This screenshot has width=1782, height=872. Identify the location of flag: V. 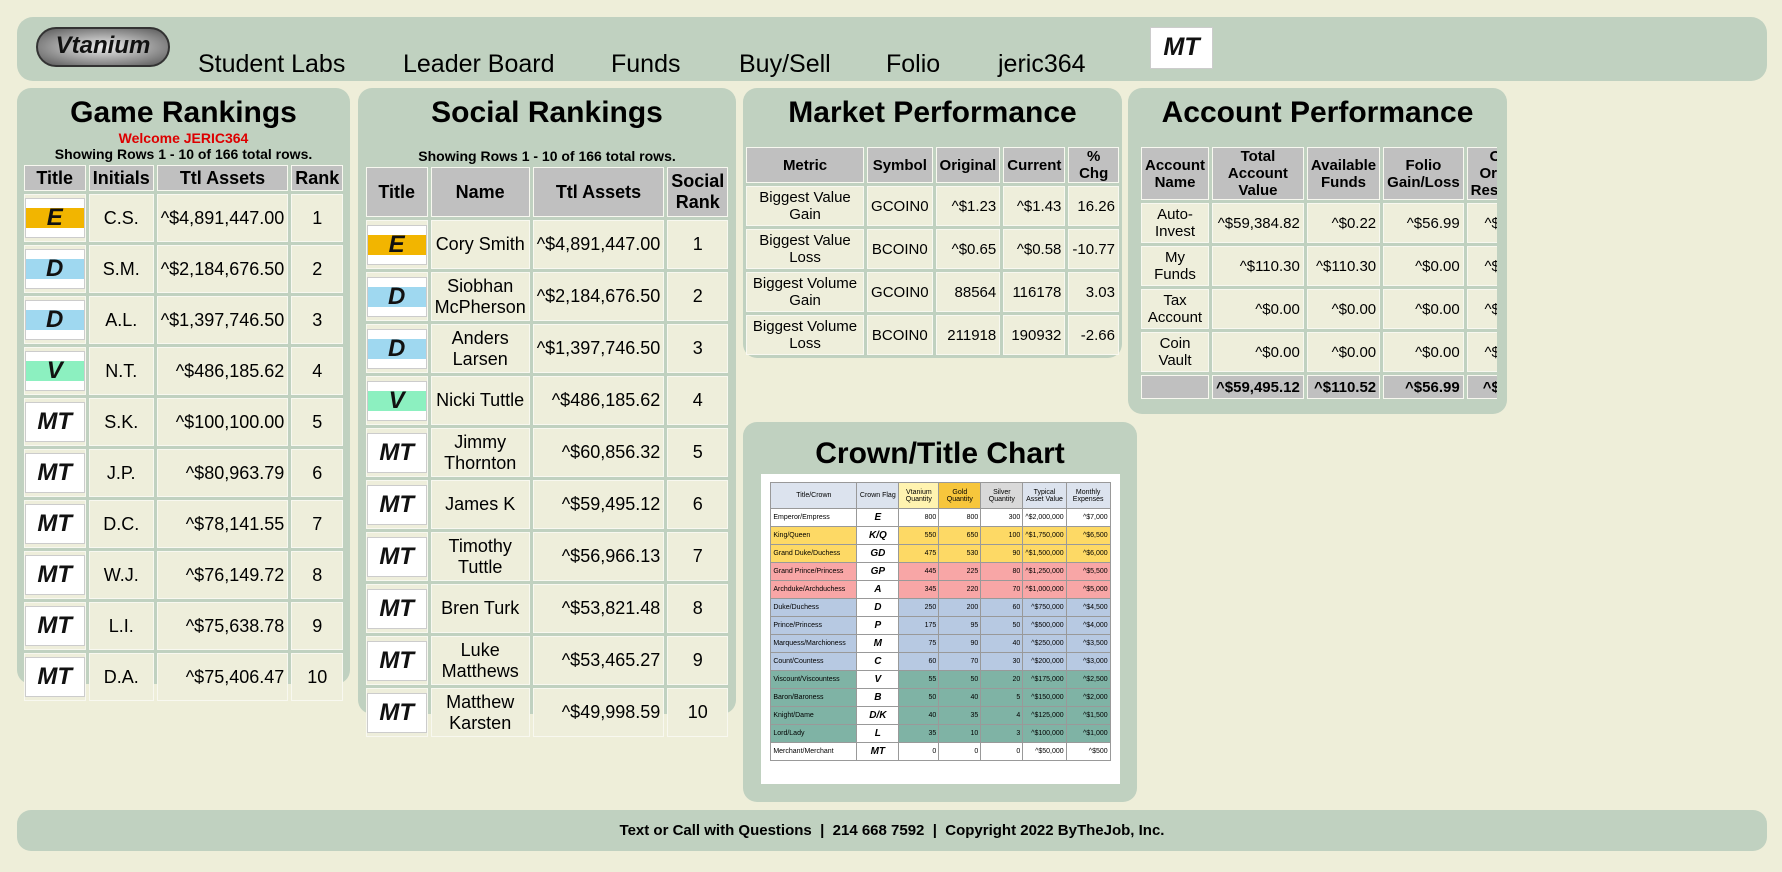
(54, 371).